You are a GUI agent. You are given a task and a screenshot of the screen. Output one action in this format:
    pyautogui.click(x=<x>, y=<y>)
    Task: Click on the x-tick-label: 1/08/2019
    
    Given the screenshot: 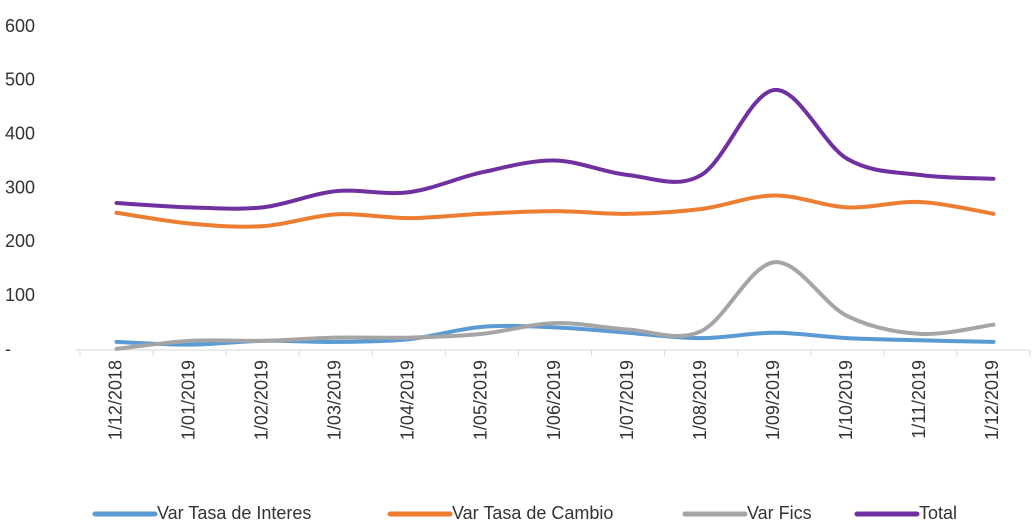 What is the action you would take?
    pyautogui.click(x=700, y=400)
    